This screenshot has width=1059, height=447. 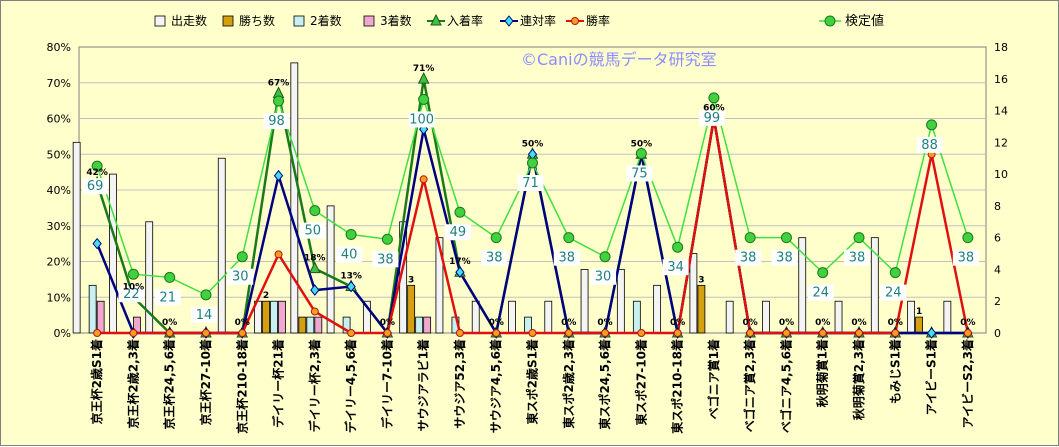 What do you see at coordinates (59, 262) in the screenshot?
I see `left-axis-tick-label: 20%` at bounding box center [59, 262].